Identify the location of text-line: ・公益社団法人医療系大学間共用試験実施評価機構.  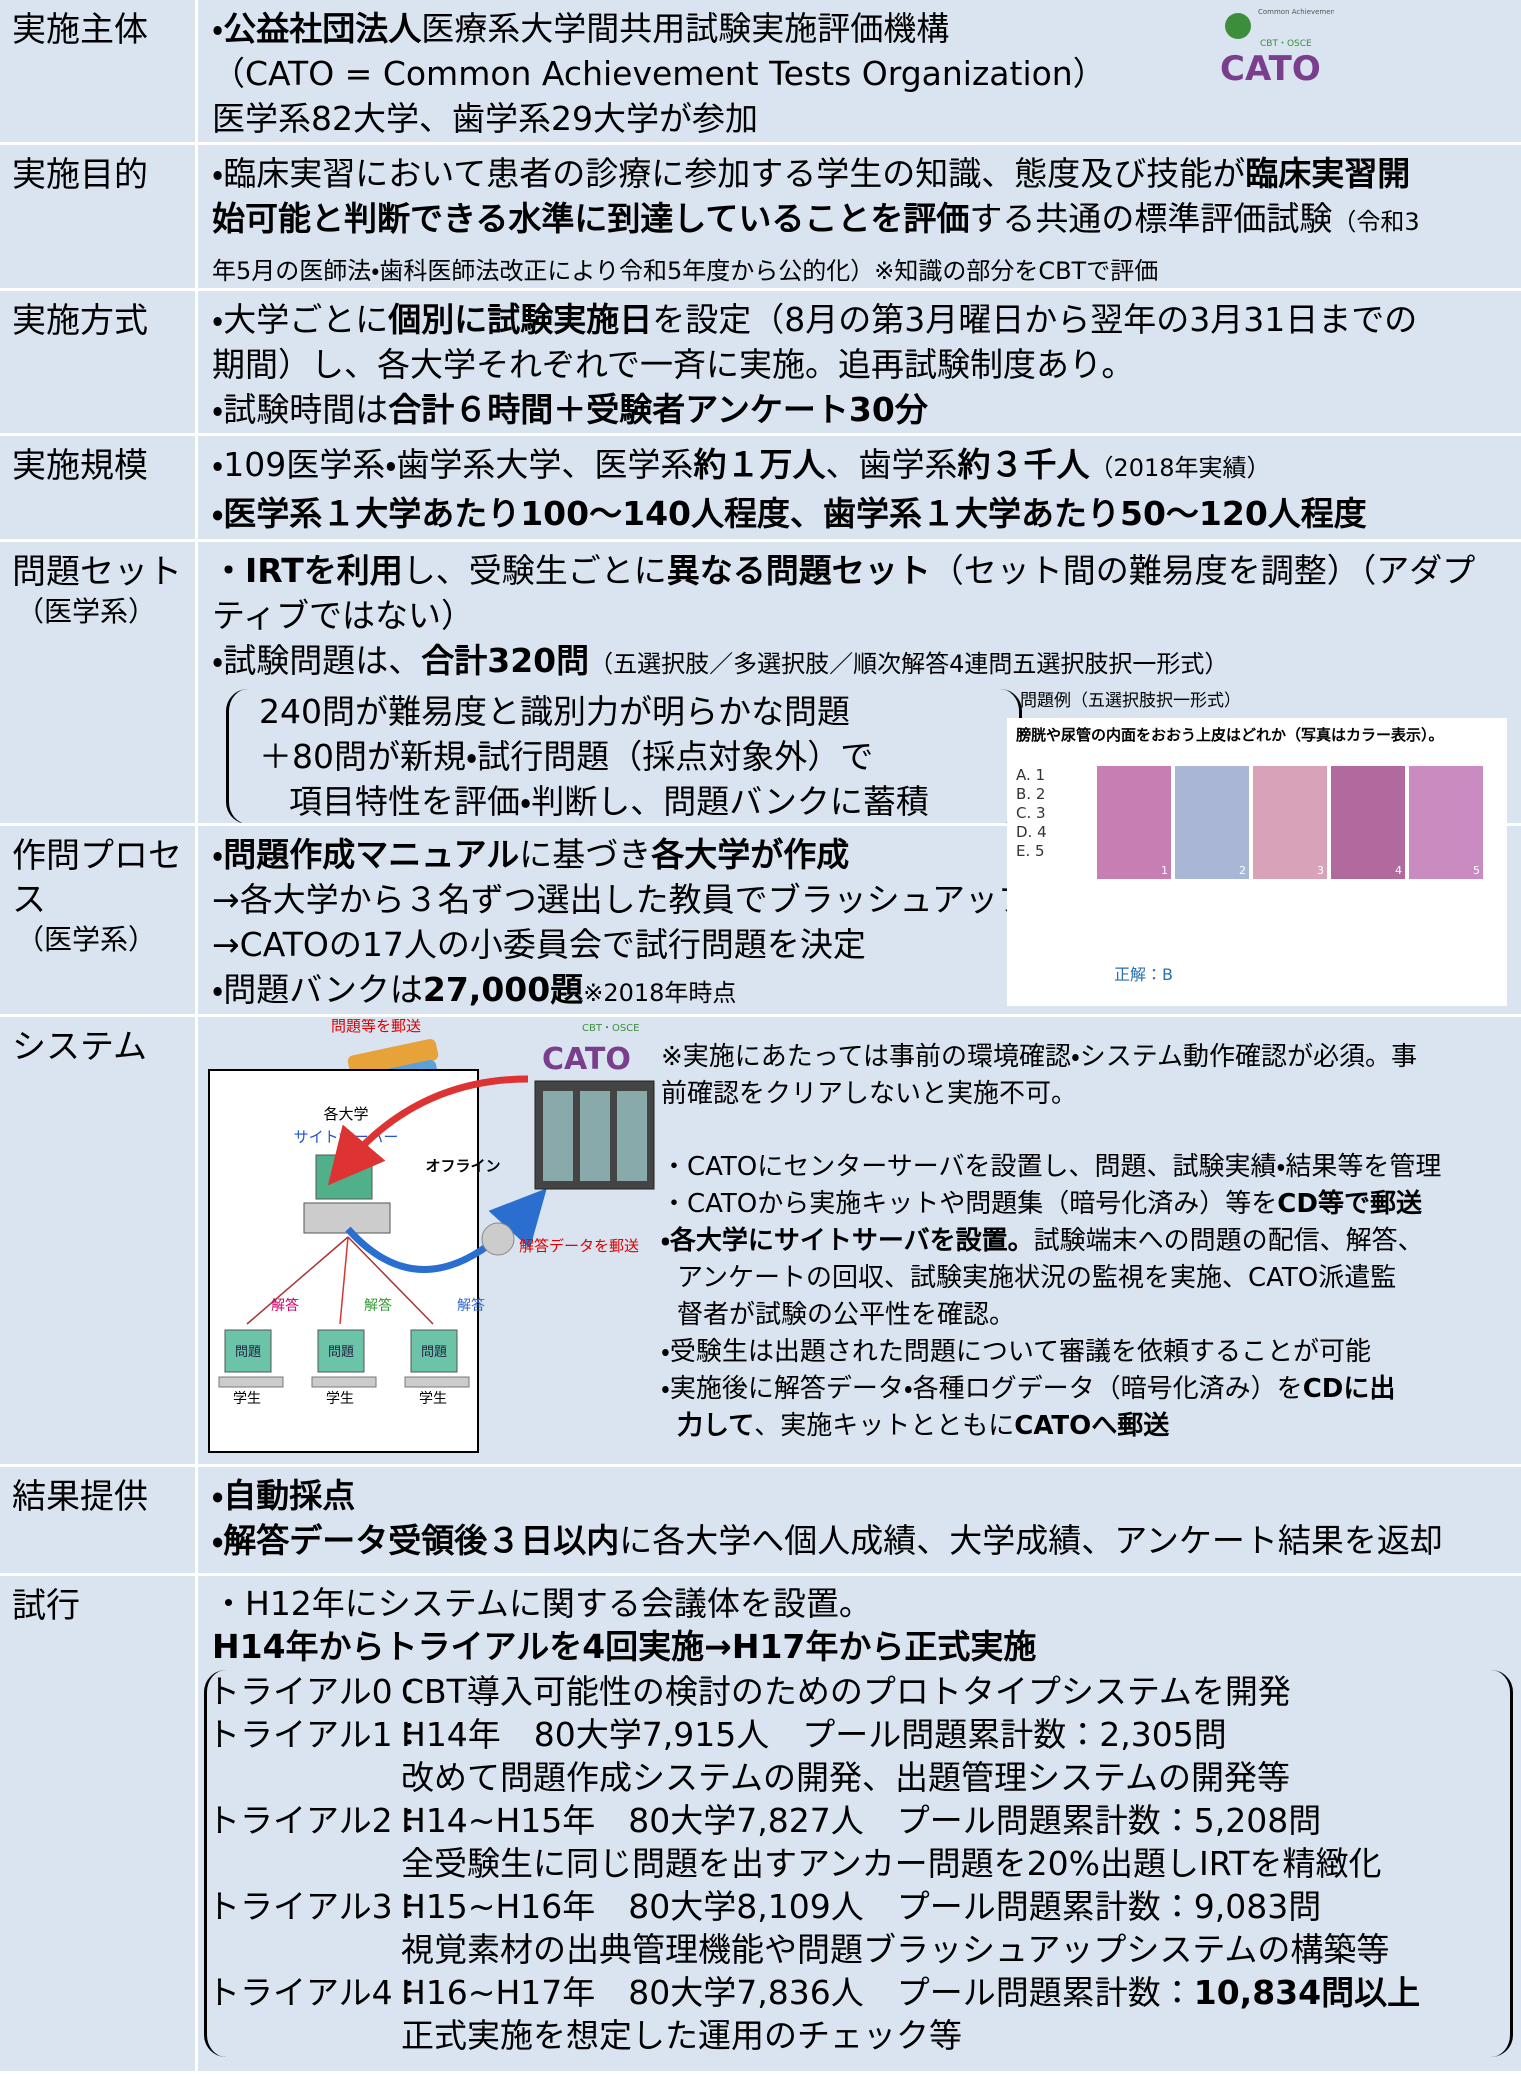
(862, 28).